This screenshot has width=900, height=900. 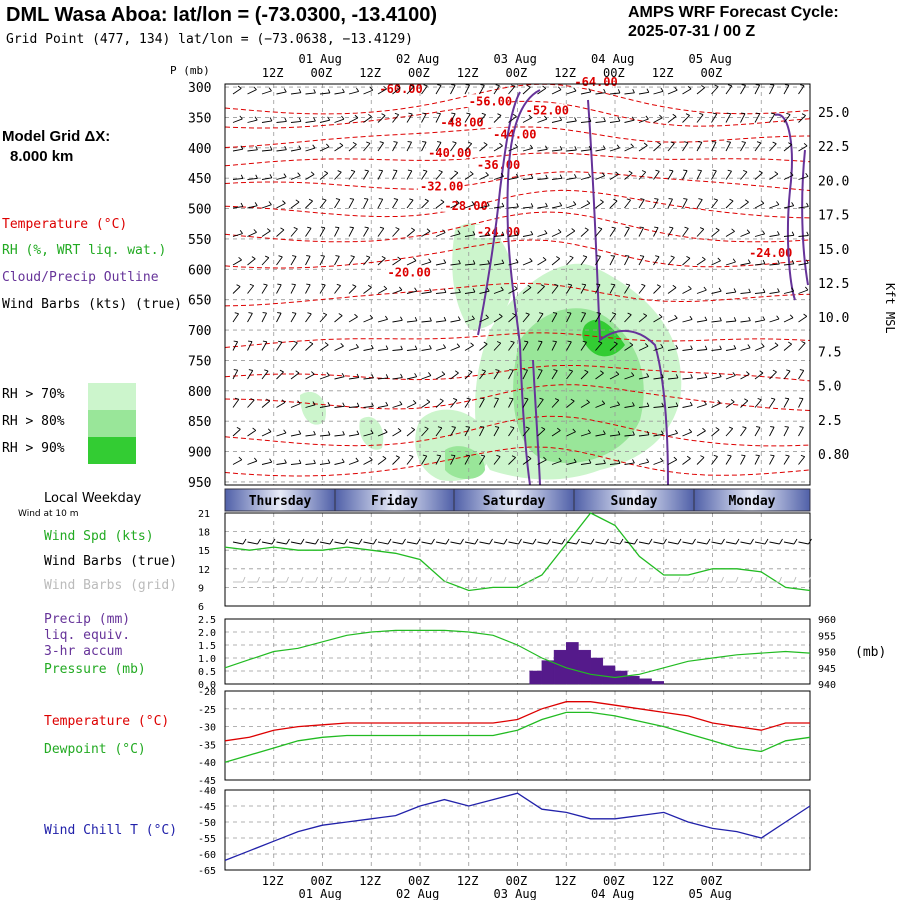 I want to click on isotherm-label-bg, so click(x=397, y=89).